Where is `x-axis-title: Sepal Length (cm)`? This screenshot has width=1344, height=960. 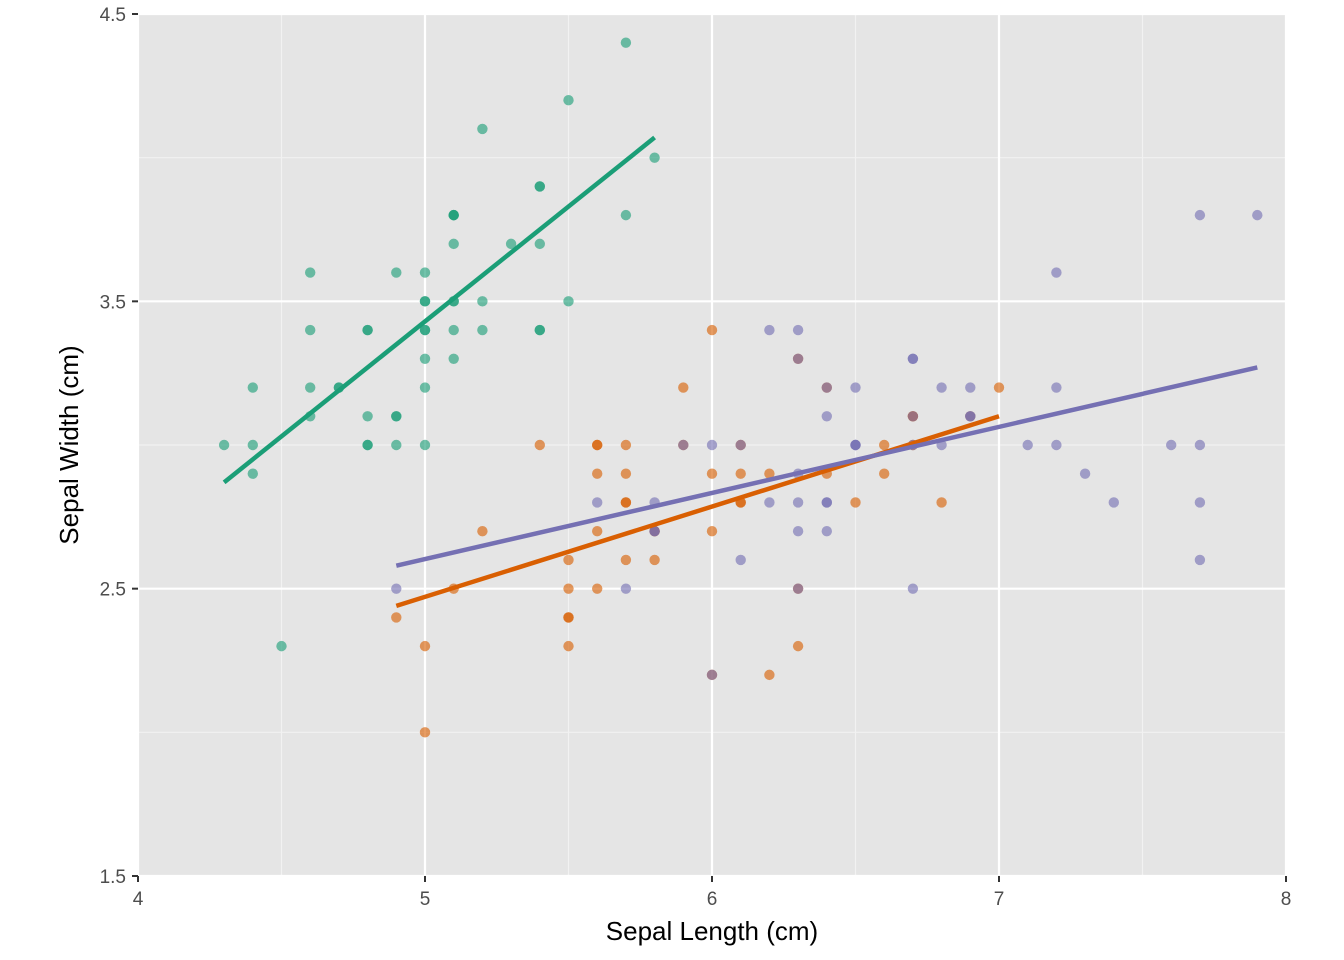
x-axis-title: Sepal Length (cm) is located at coordinates (712, 931).